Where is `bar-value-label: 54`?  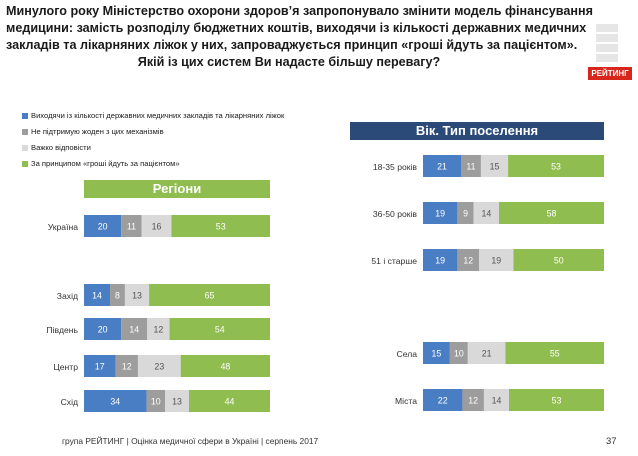 bar-value-label: 54 is located at coordinates (220, 330).